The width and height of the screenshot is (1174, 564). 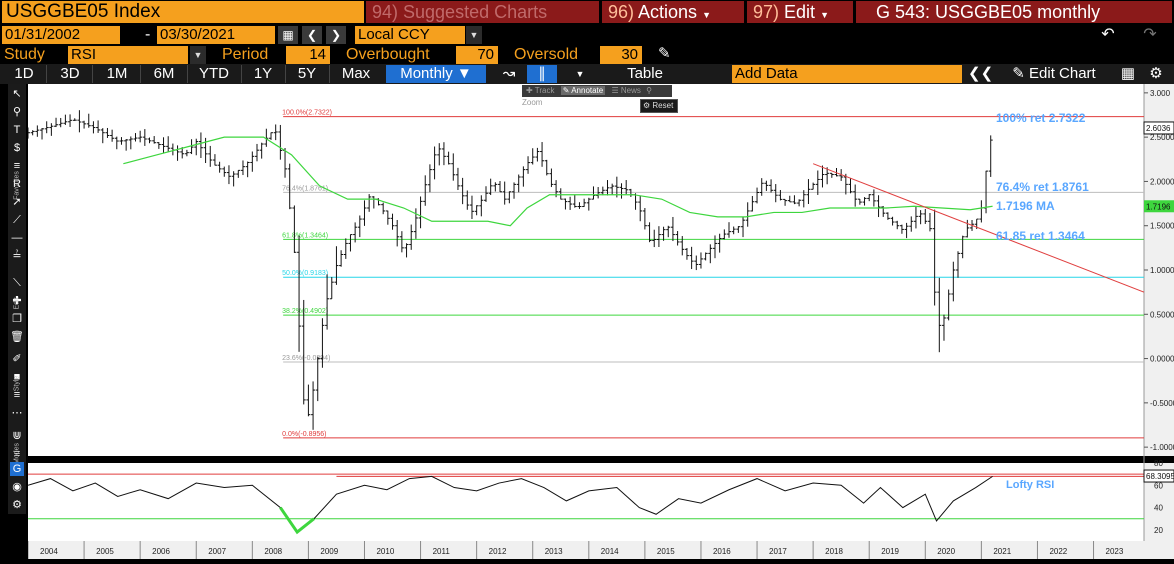 I want to click on calendar-icon: ▦, so click(x=288, y=35).